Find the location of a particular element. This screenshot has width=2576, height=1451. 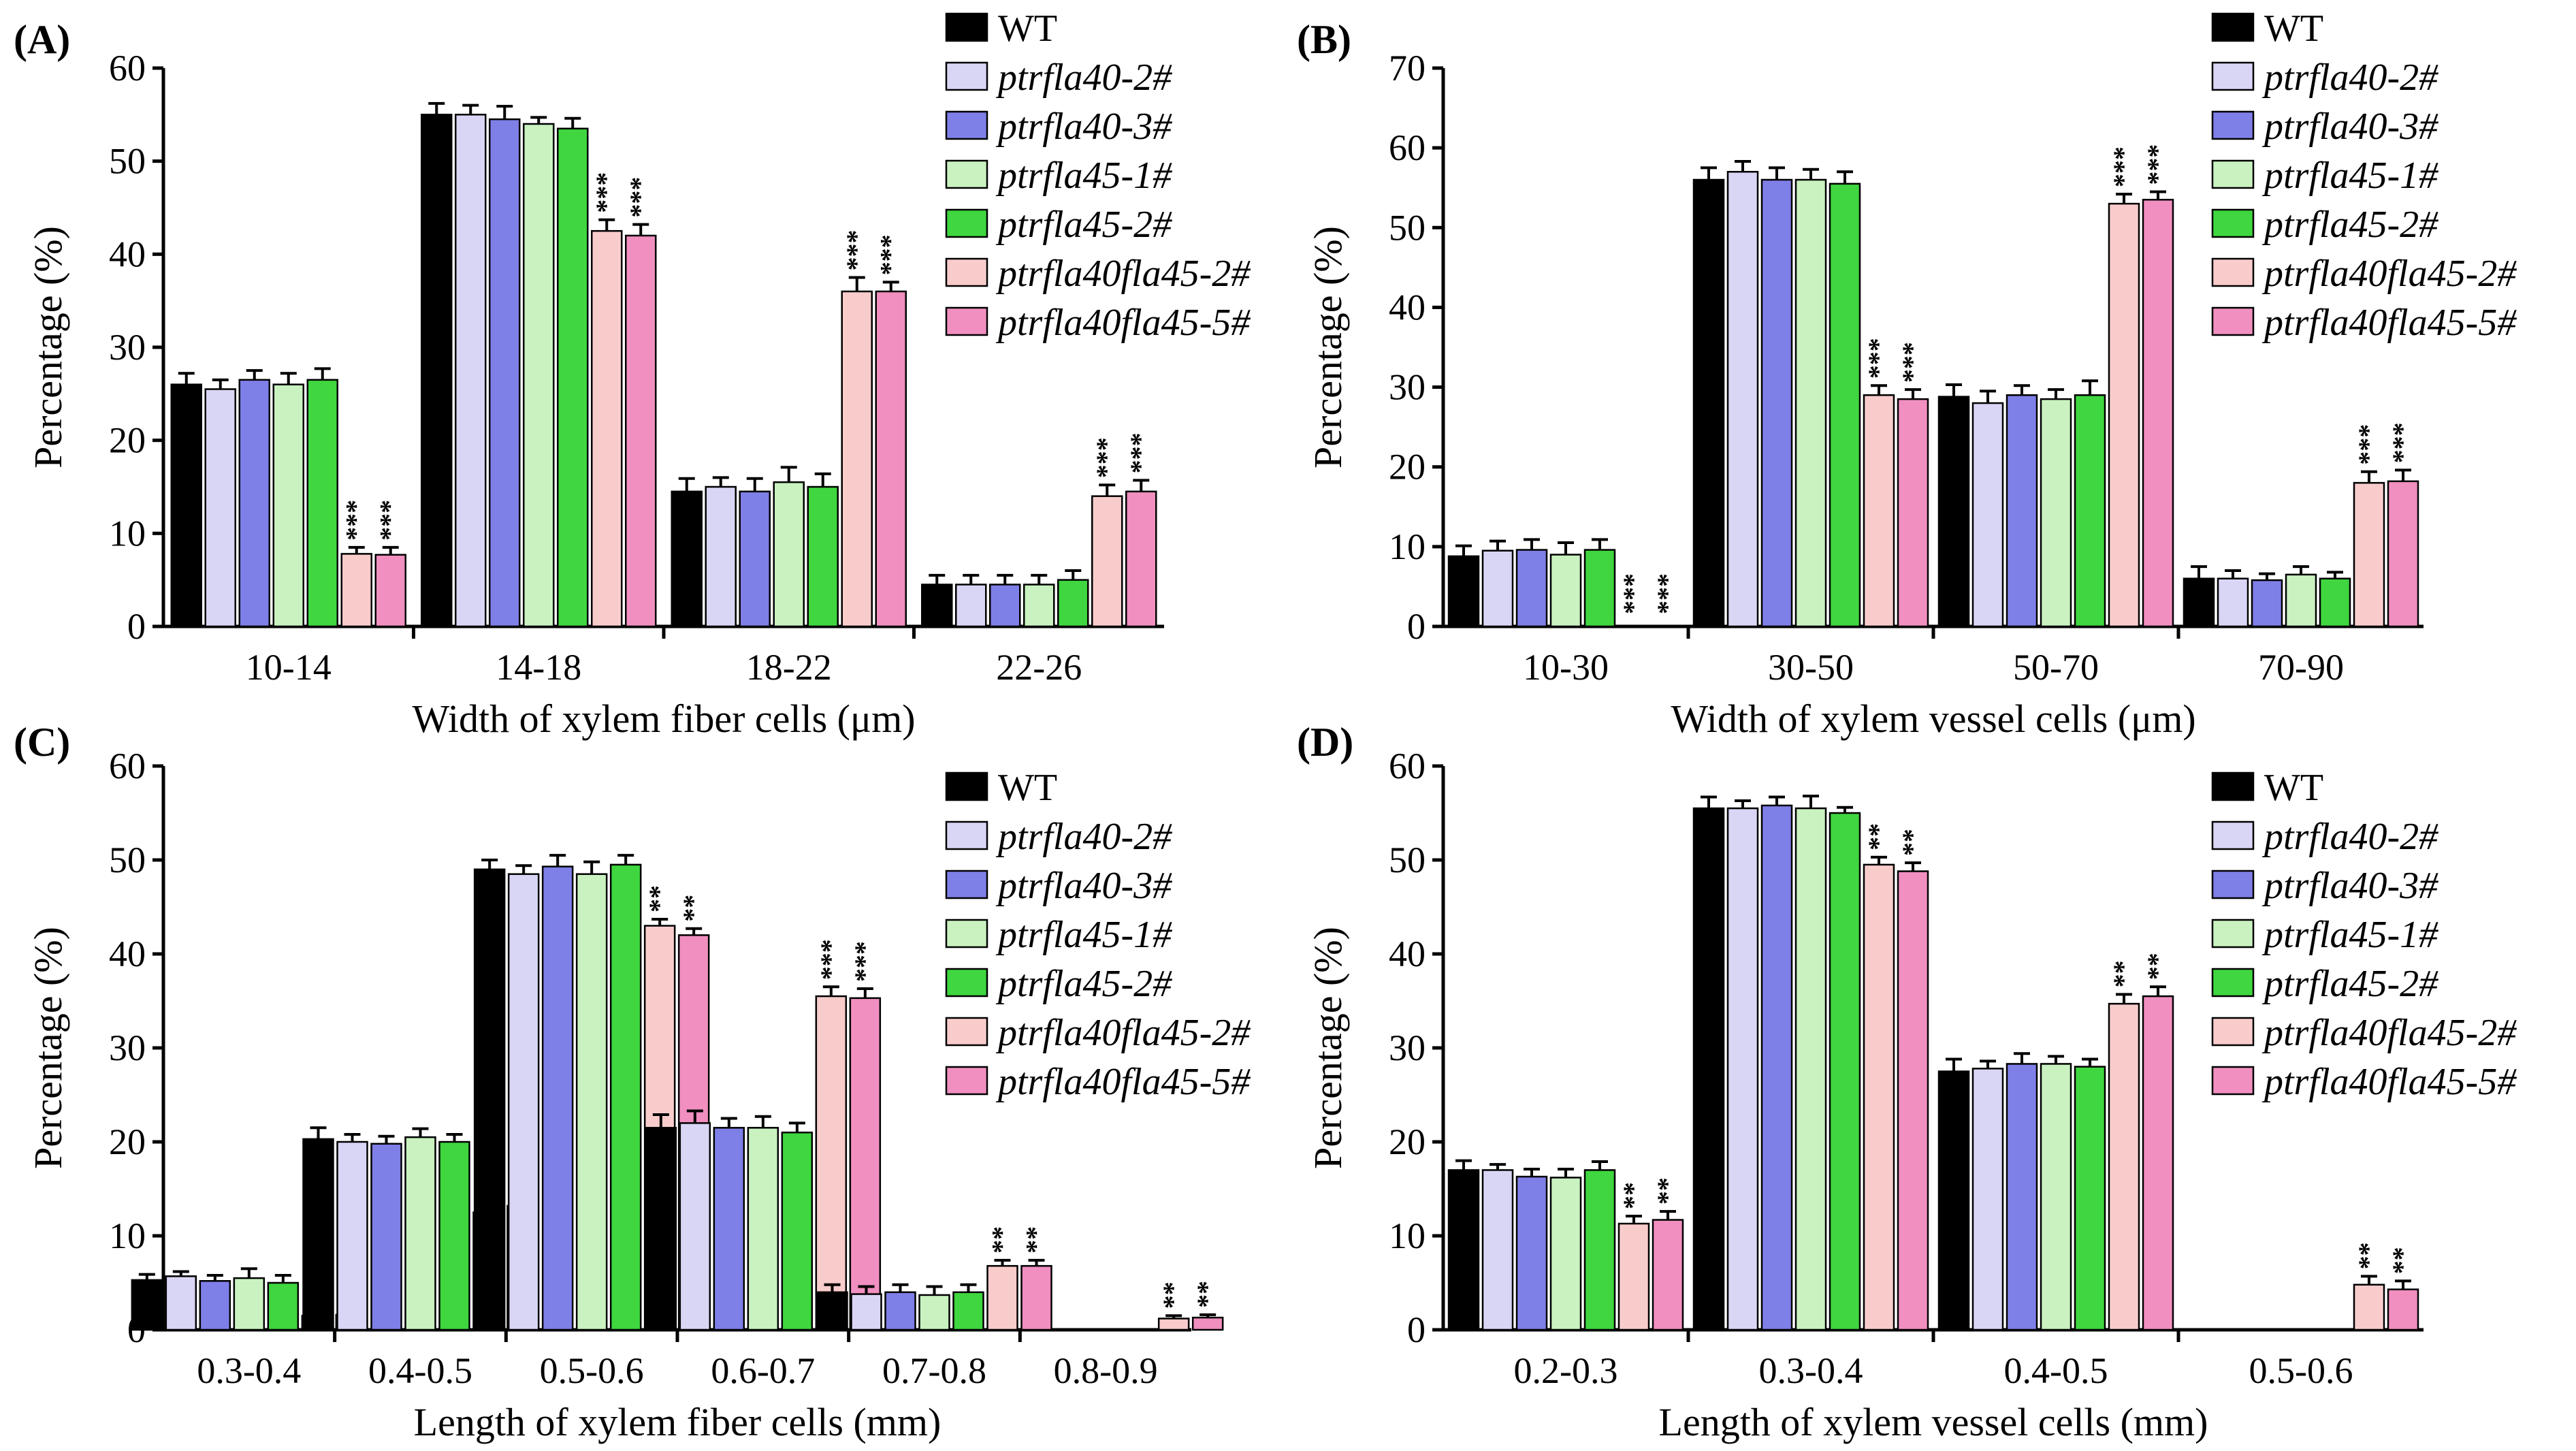

legend-label: ptrfla45-2# is located at coordinates (1084, 225).